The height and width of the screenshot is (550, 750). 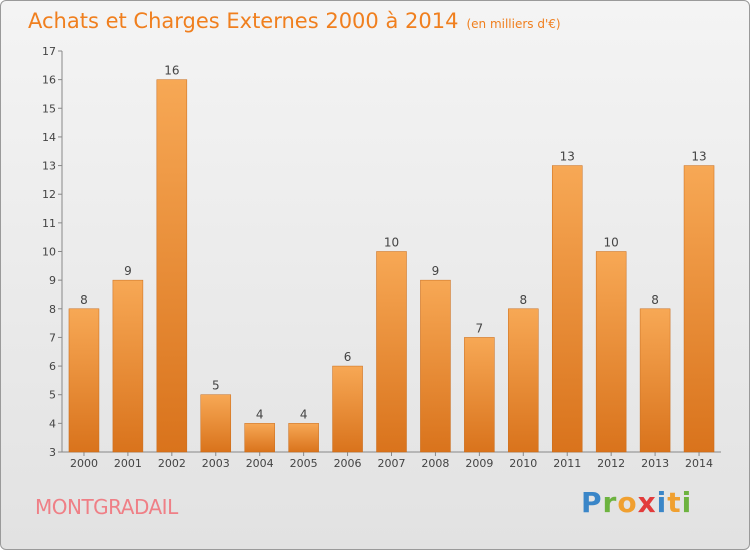 What do you see at coordinates (479, 395) in the screenshot?
I see `bar-2009` at bounding box center [479, 395].